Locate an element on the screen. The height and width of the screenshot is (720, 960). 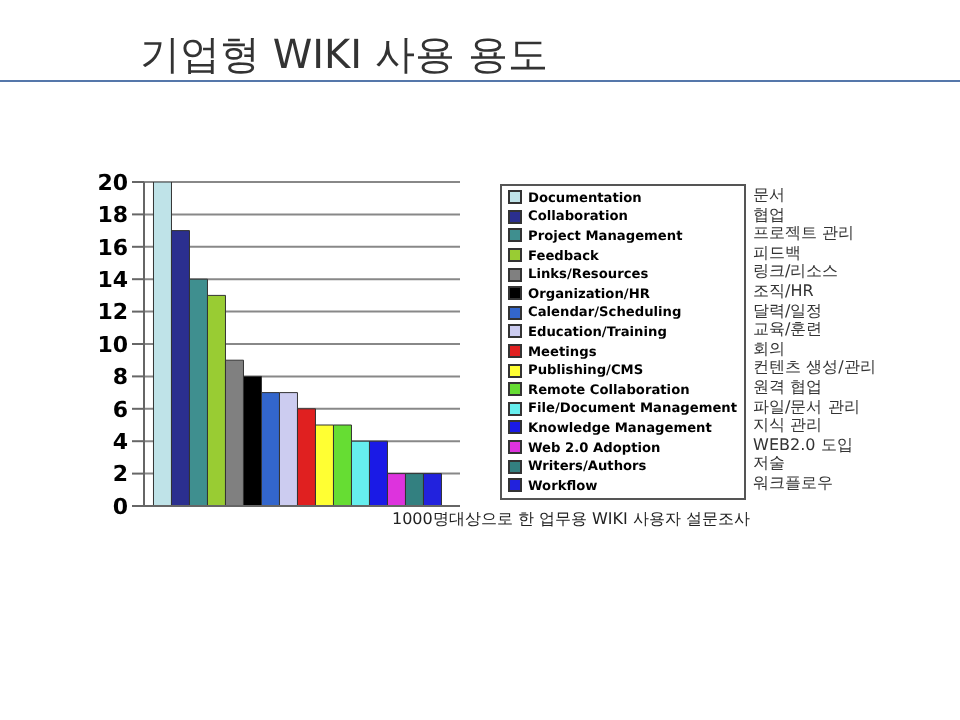
text: 회의 is located at coordinates (770, 349).